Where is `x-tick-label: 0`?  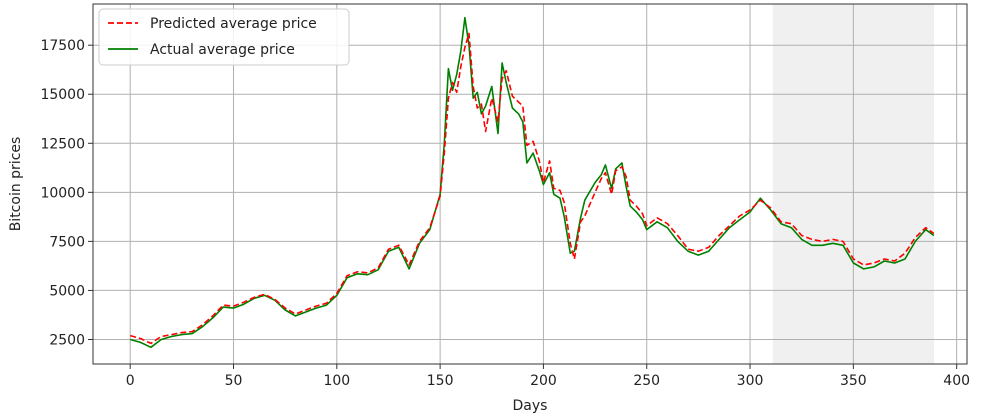
x-tick-label: 0 is located at coordinates (130, 381).